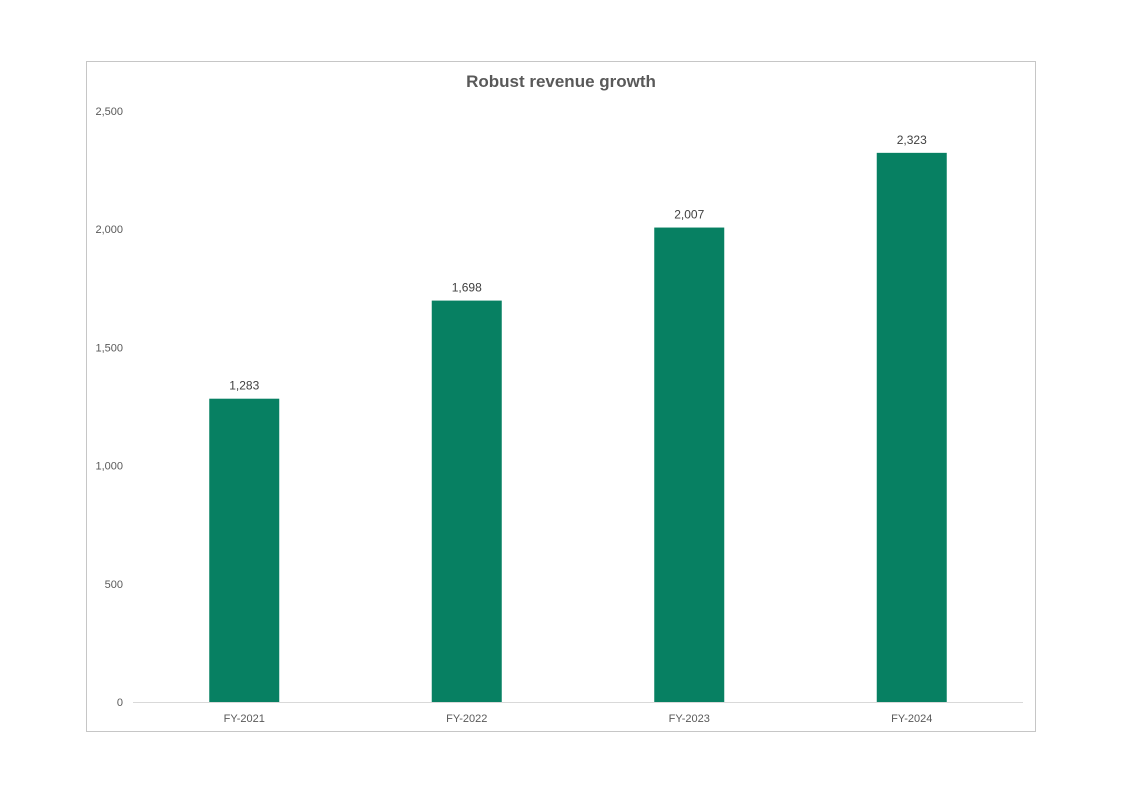 This screenshot has height=794, width=1123. Describe the element at coordinates (689, 719) in the screenshot. I see `x-tick-label: FY-2023` at that location.